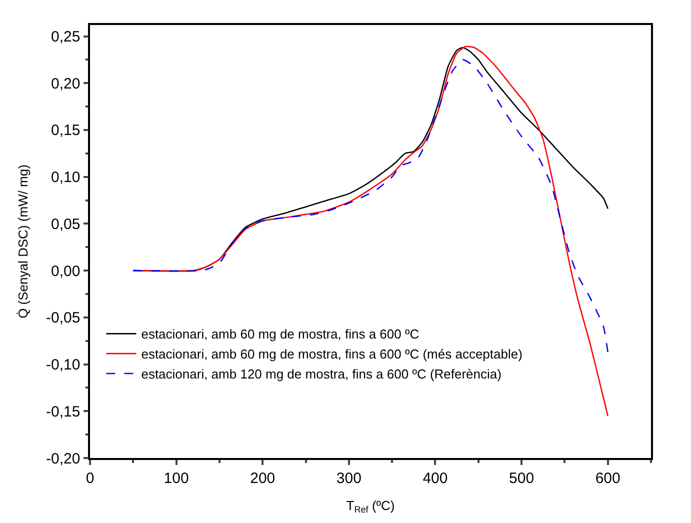 This screenshot has width=691, height=523. I want to click on y-tick-label: -0,15, so click(63, 411).